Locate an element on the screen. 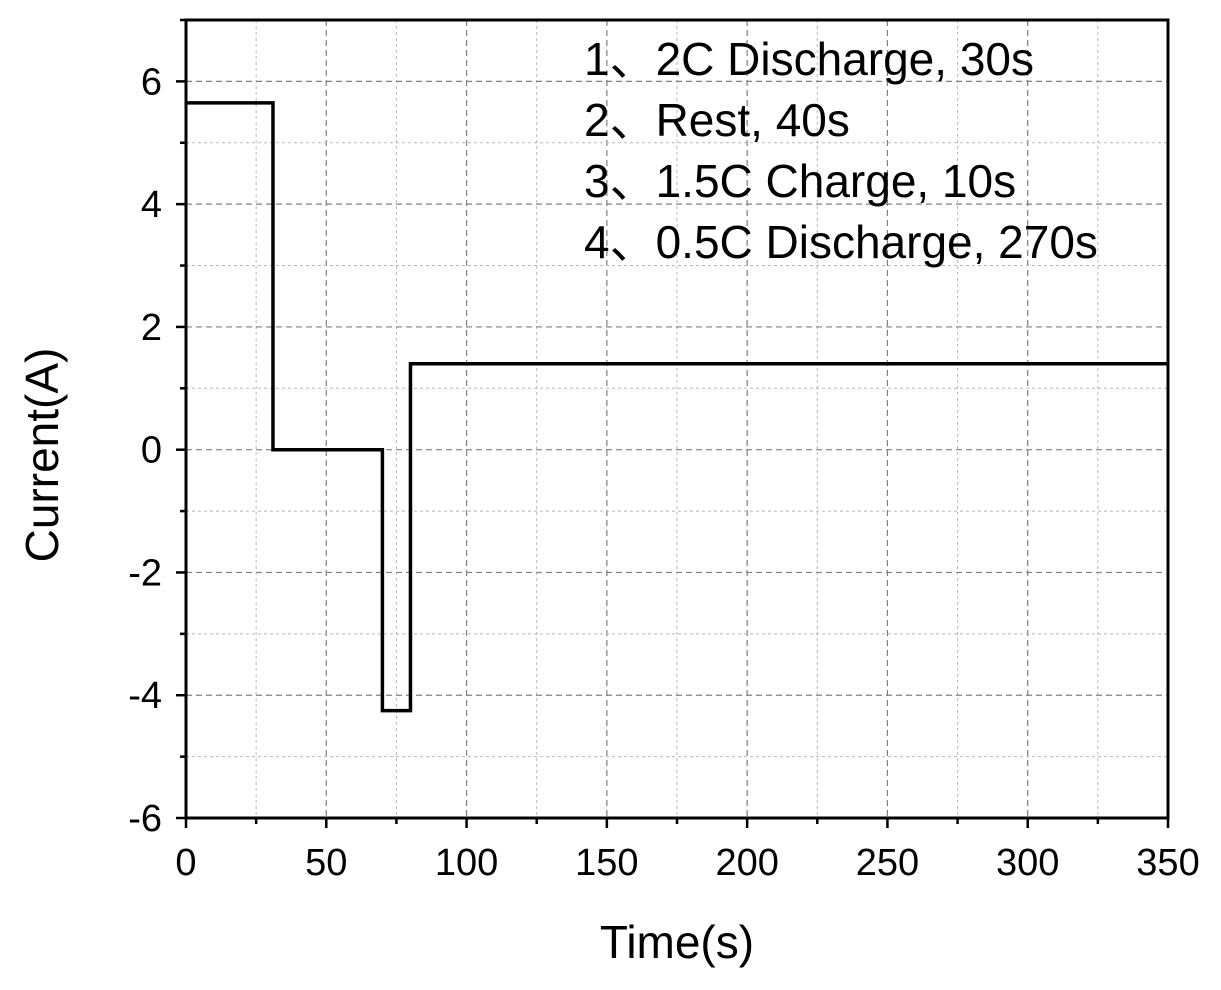 This screenshot has height=990, width=1221. legend-entry-4: 4、0.5C Discharge, 270s is located at coordinates (841, 242).